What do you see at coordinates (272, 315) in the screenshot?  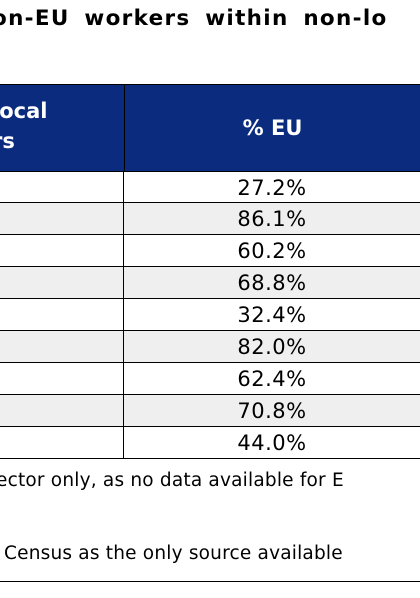 I see `table-cell-percent-eu: 32.4%` at bounding box center [272, 315].